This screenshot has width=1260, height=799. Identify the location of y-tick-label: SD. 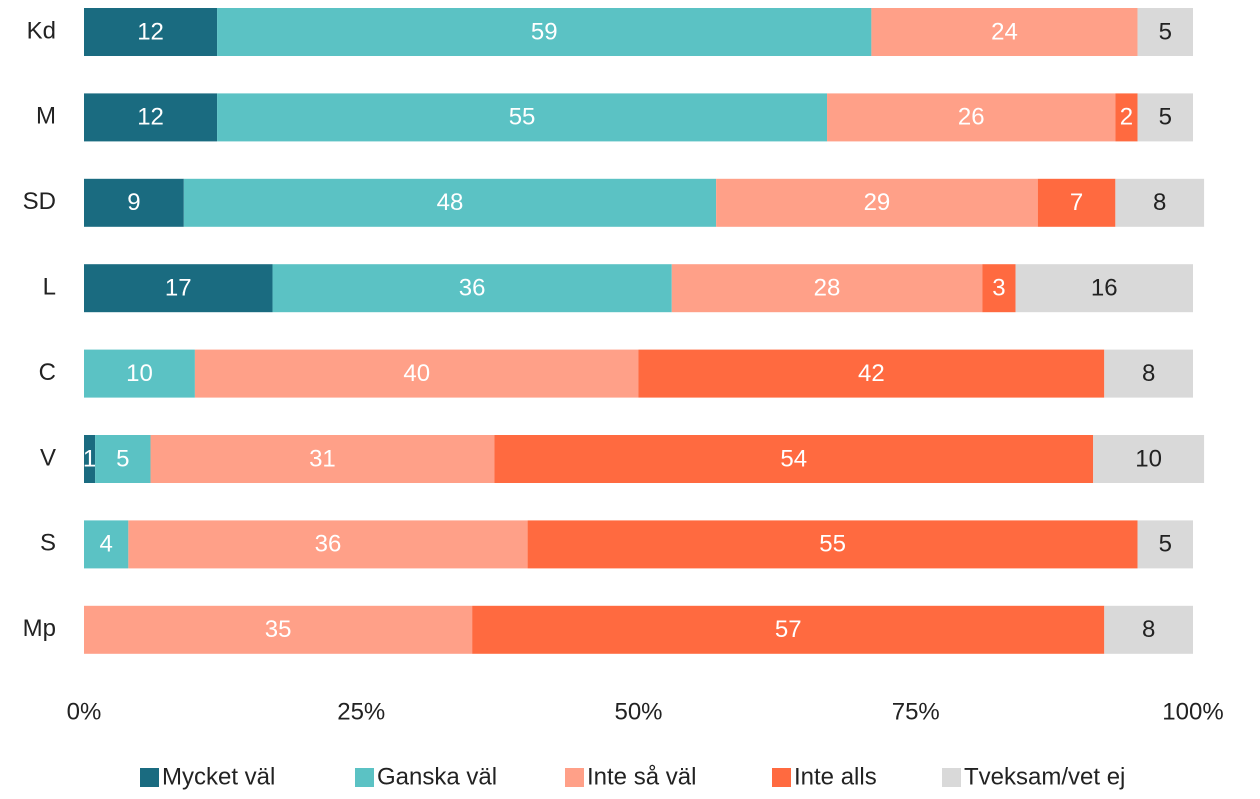
(39, 201).